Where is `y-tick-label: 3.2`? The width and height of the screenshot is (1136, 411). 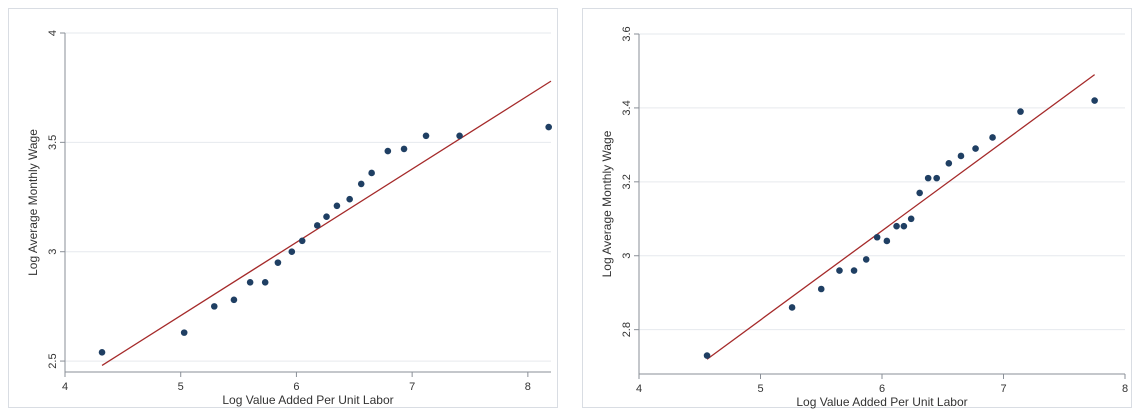 y-tick-label: 3.2 is located at coordinates (627, 181).